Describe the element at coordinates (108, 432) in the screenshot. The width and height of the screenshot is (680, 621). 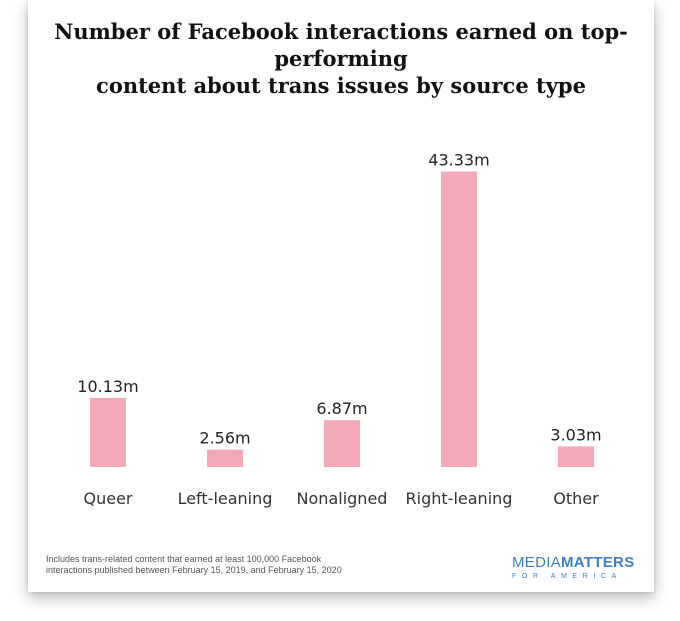
I see `bar-queer` at that location.